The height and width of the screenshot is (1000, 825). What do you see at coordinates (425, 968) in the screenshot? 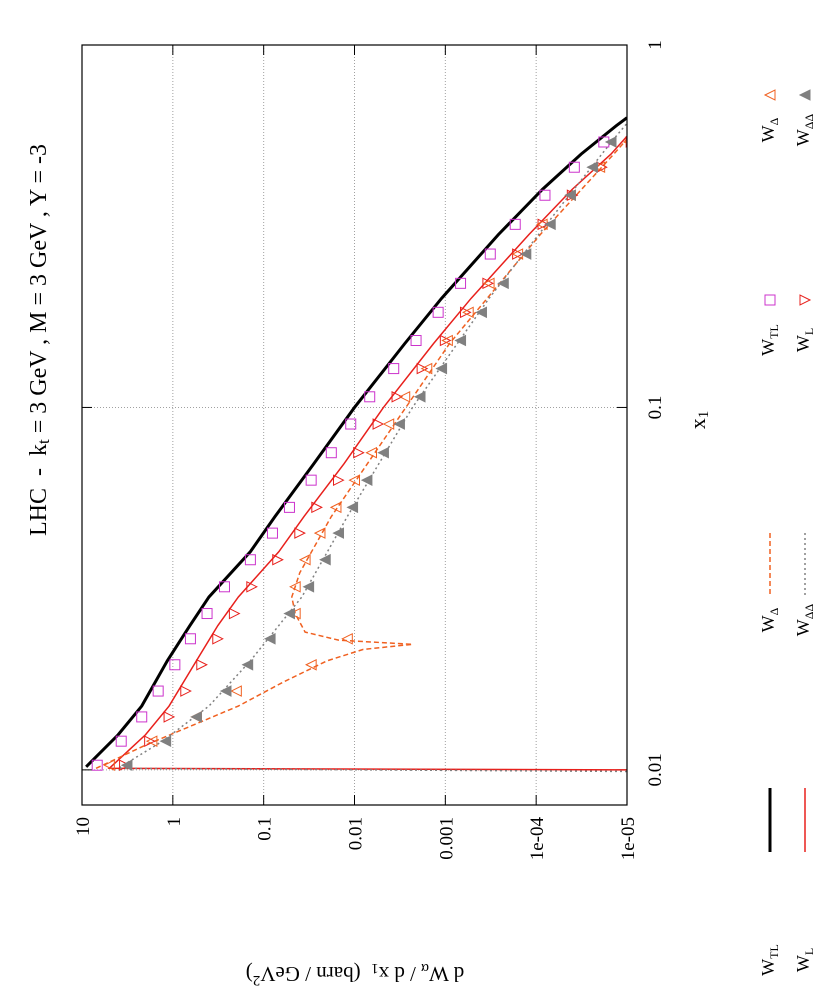
I see `text-part: α` at bounding box center [425, 968].